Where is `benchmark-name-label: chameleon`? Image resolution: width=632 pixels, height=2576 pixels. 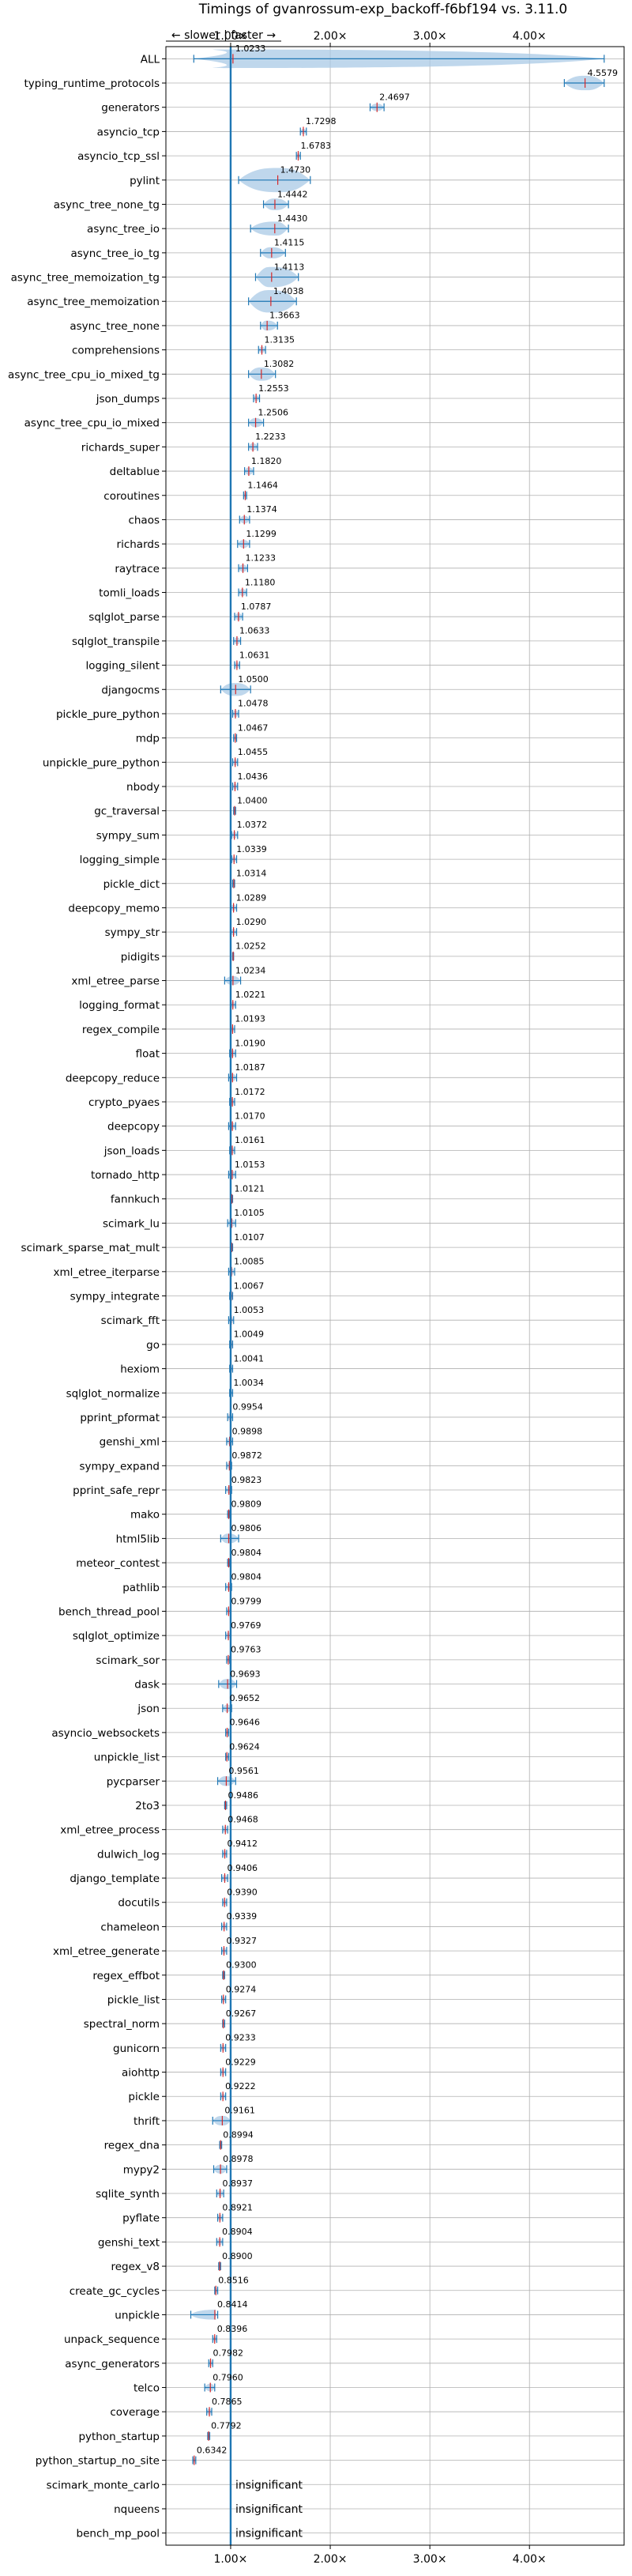 benchmark-name-label: chameleon is located at coordinates (130, 1927).